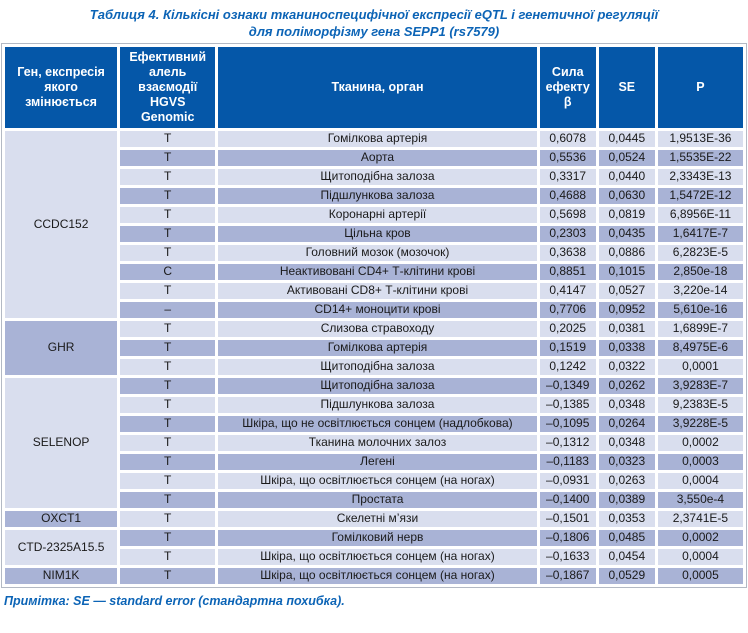 This screenshot has width=748, height=633. Describe the element at coordinates (377, 214) in the screenshot. I see `tissue-cell: Коронарні артерії` at that location.